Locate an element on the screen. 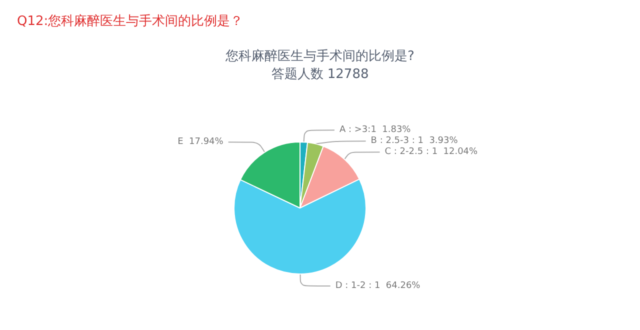 The width and height of the screenshot is (640, 330). slice-label: D : 1-2 : 1 is located at coordinates (357, 286).